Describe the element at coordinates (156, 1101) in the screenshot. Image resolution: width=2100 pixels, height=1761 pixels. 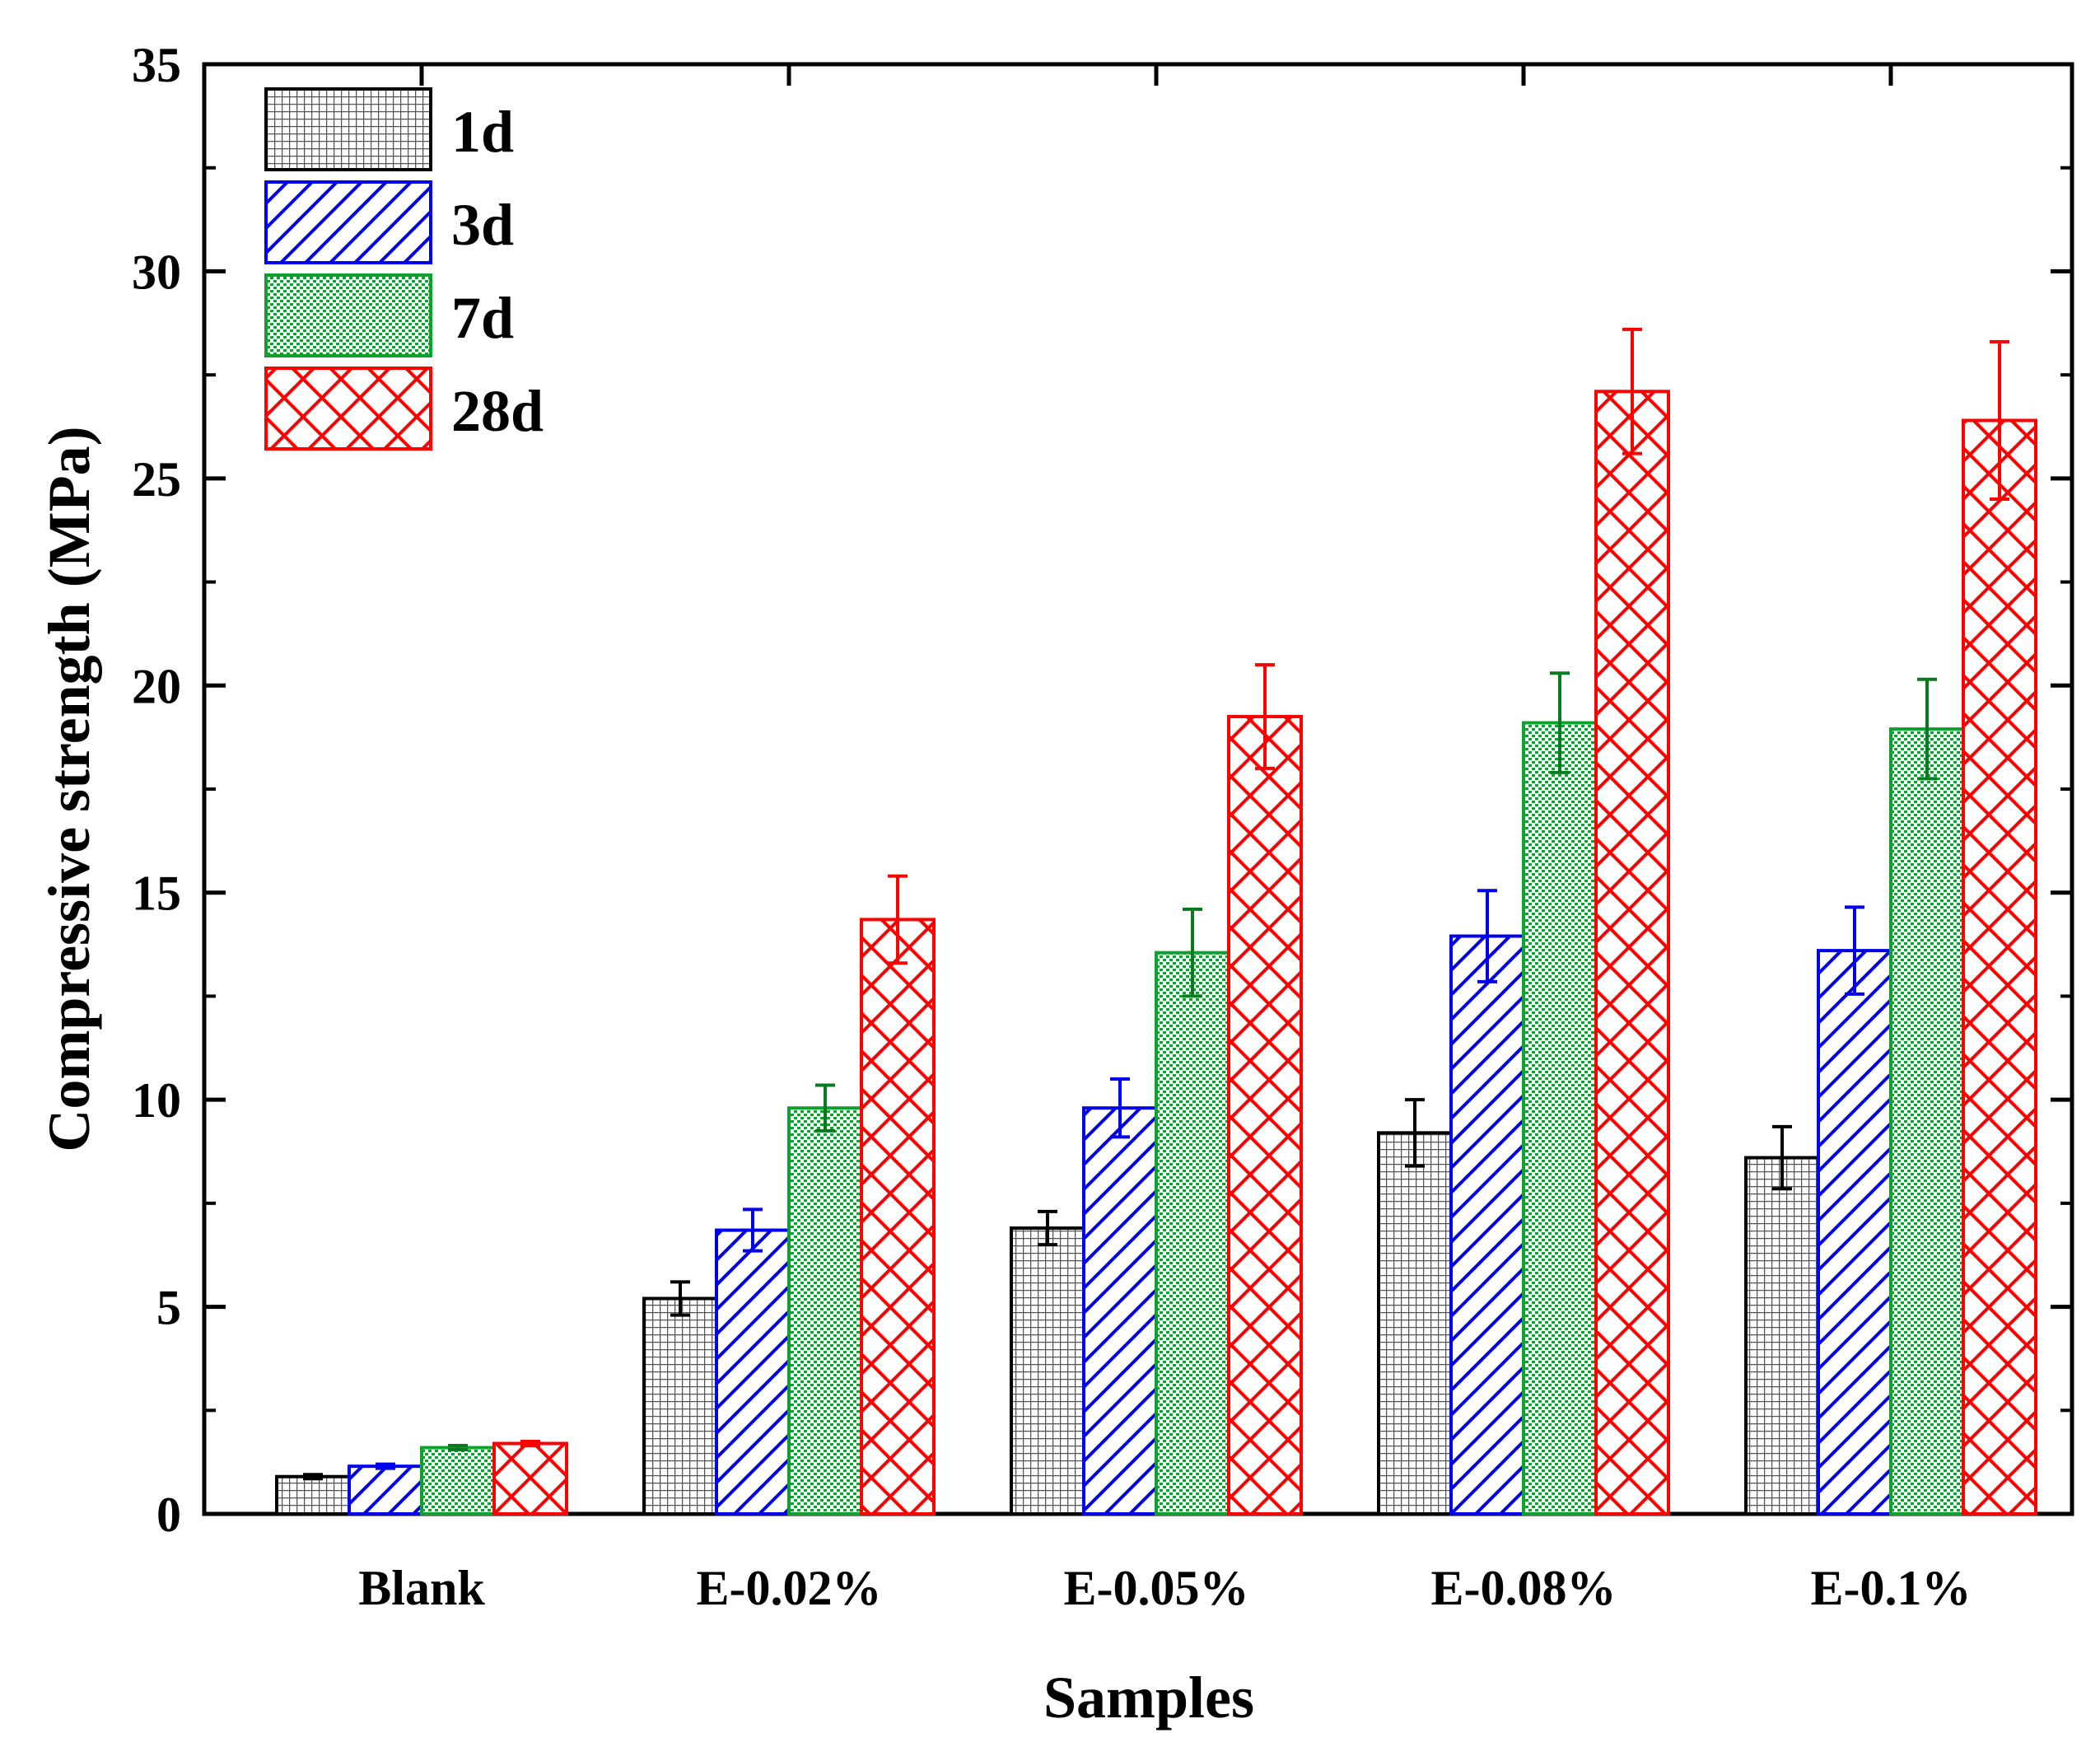
I see `y-tick-label: 10` at that location.